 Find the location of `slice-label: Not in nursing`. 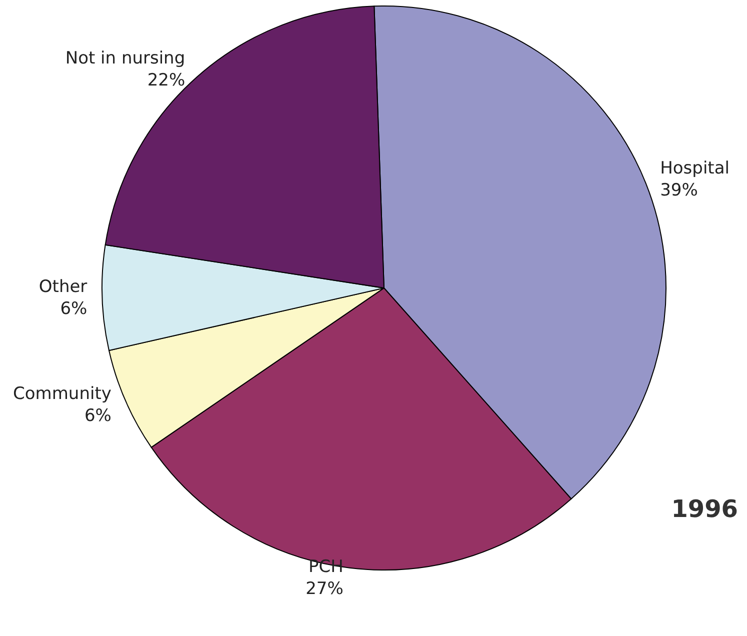

slice-label: Not in nursing is located at coordinates (125, 58).